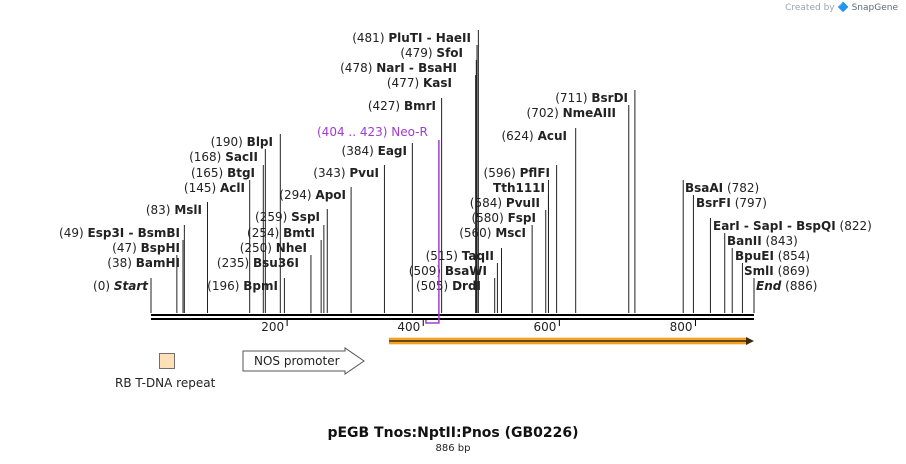 Image resolution: width=906 pixels, height=464 pixels. Describe the element at coordinates (205, 157) in the screenshot. I see `site-position: (168)` at that location.